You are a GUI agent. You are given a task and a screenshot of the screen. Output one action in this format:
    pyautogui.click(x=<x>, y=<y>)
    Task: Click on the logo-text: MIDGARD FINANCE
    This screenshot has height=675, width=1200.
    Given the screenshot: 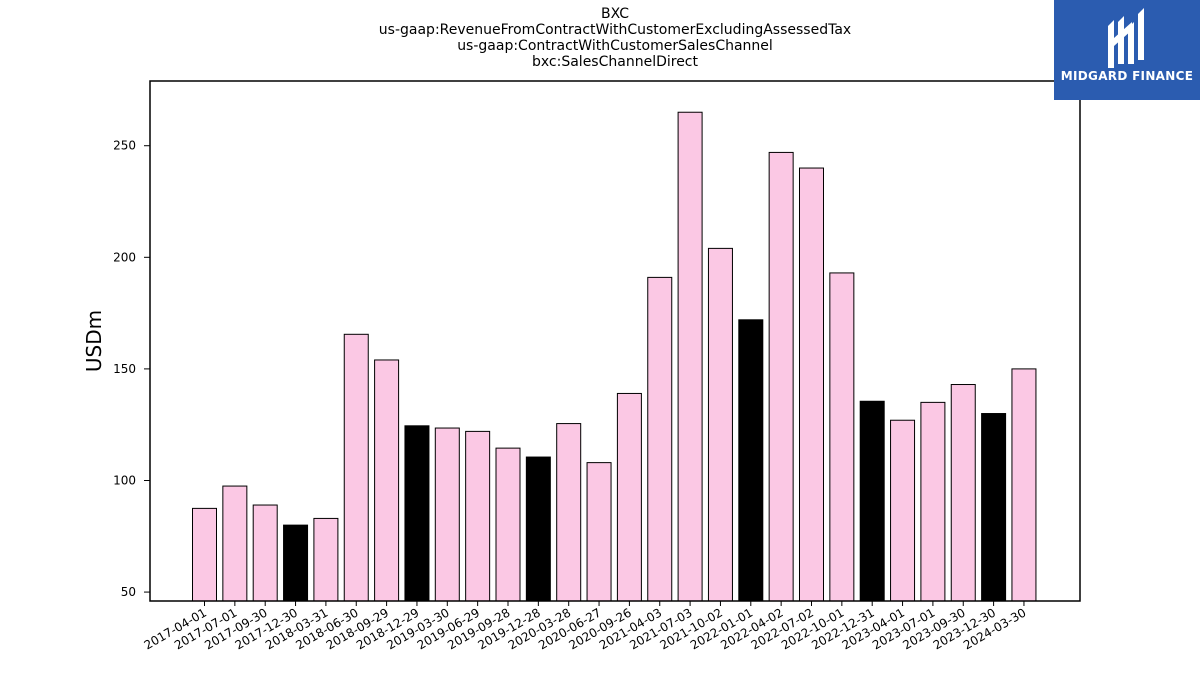 What is the action you would take?
    pyautogui.click(x=1127, y=76)
    